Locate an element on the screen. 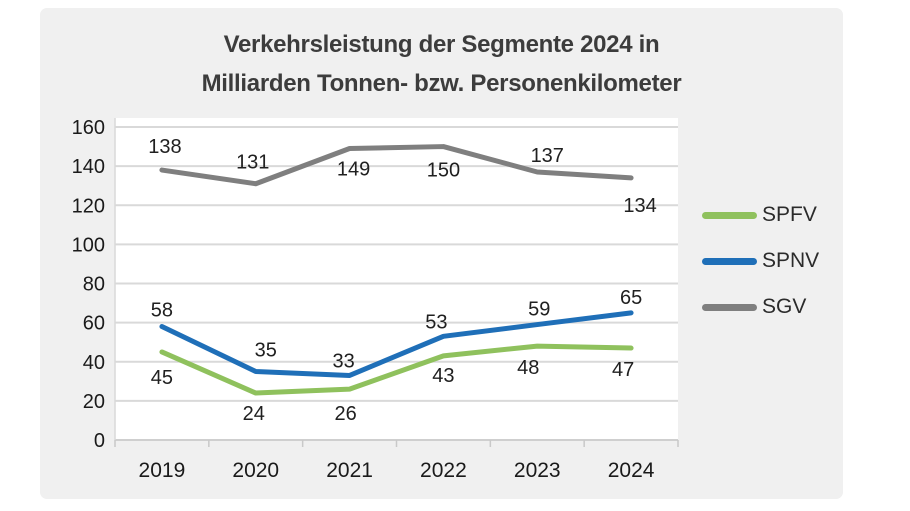  data-label-spnv: 35 is located at coordinates (266, 351).